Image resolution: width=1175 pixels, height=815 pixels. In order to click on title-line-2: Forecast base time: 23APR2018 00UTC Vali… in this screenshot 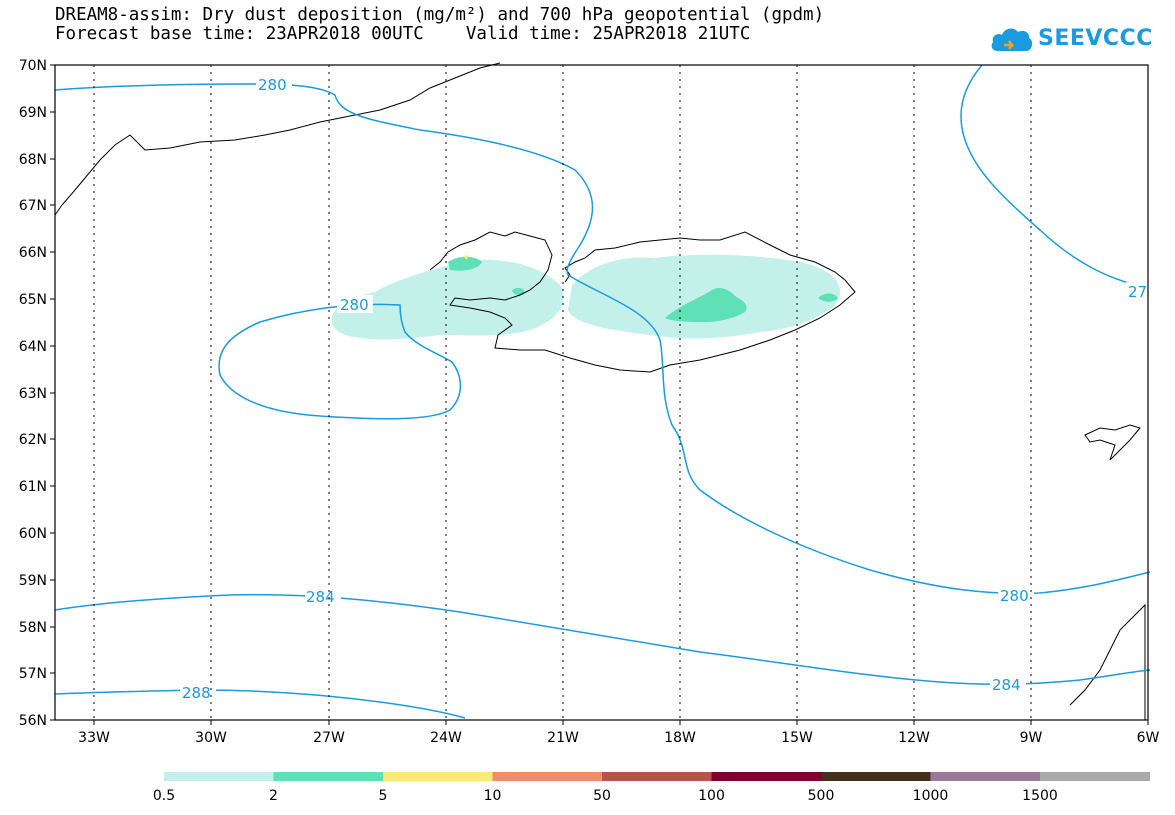, I will do `click(403, 34)`.